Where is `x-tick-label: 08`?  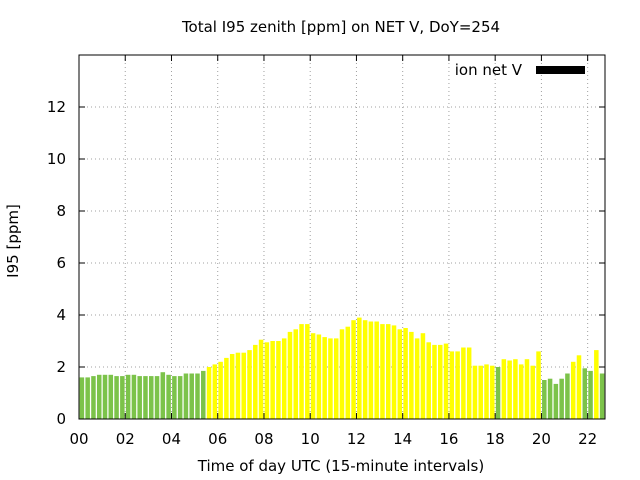 x-tick-label: 08 is located at coordinates (263, 439).